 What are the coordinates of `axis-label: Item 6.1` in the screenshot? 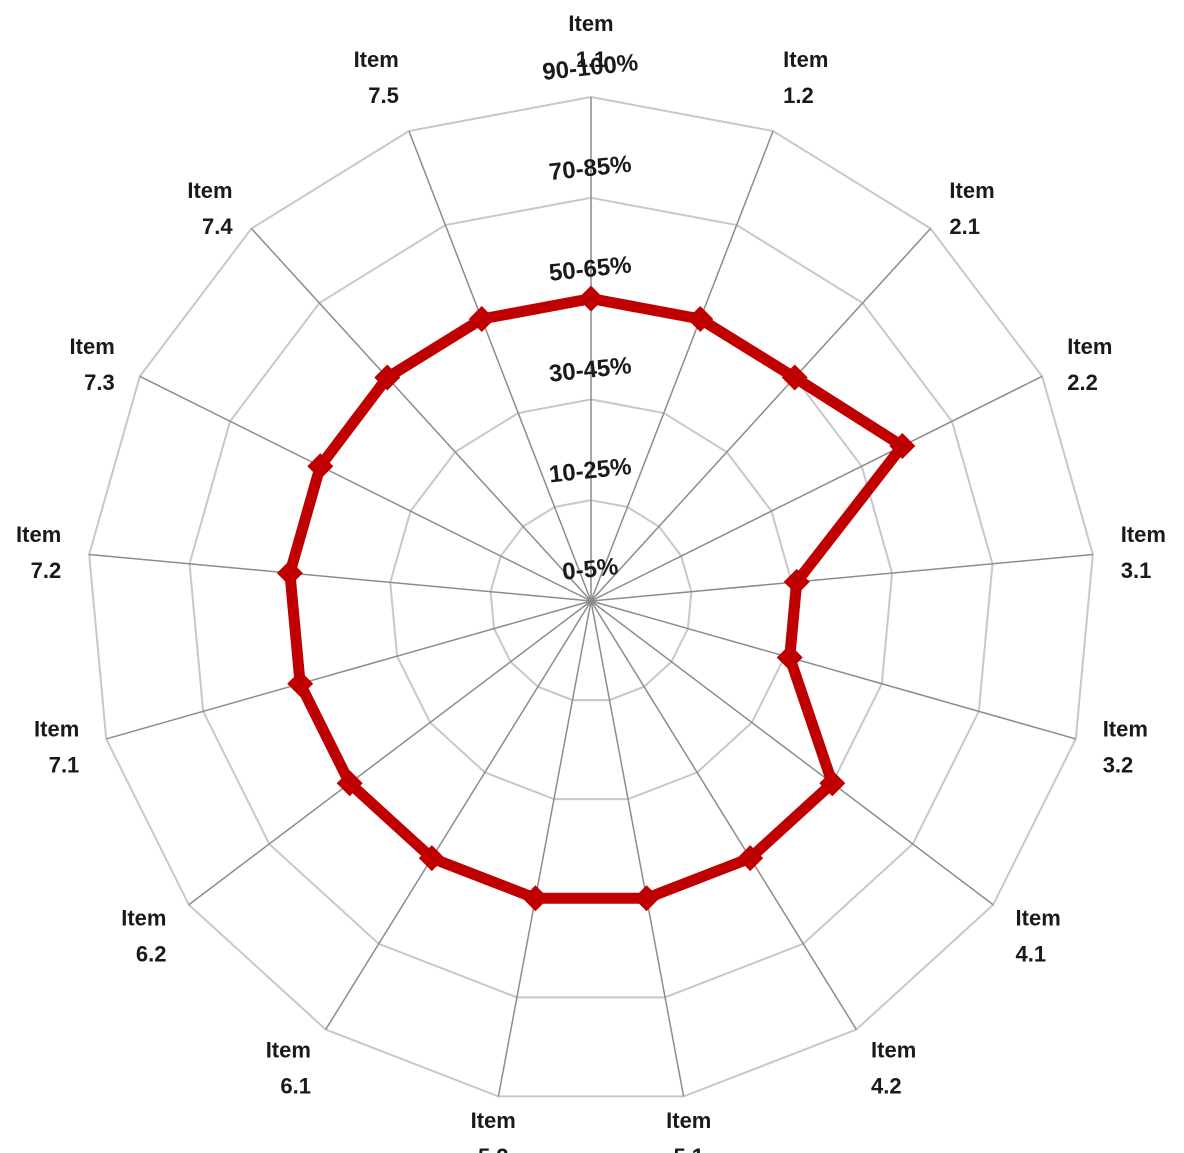 It's located at (288, 1067).